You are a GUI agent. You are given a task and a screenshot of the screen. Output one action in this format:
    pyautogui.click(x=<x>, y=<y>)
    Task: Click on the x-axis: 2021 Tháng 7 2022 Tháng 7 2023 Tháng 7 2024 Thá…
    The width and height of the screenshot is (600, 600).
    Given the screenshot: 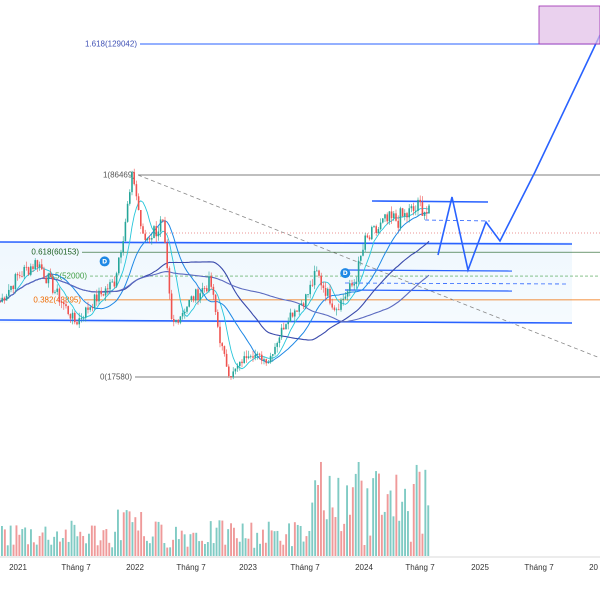 What is the action you would take?
    pyautogui.click(x=303, y=567)
    